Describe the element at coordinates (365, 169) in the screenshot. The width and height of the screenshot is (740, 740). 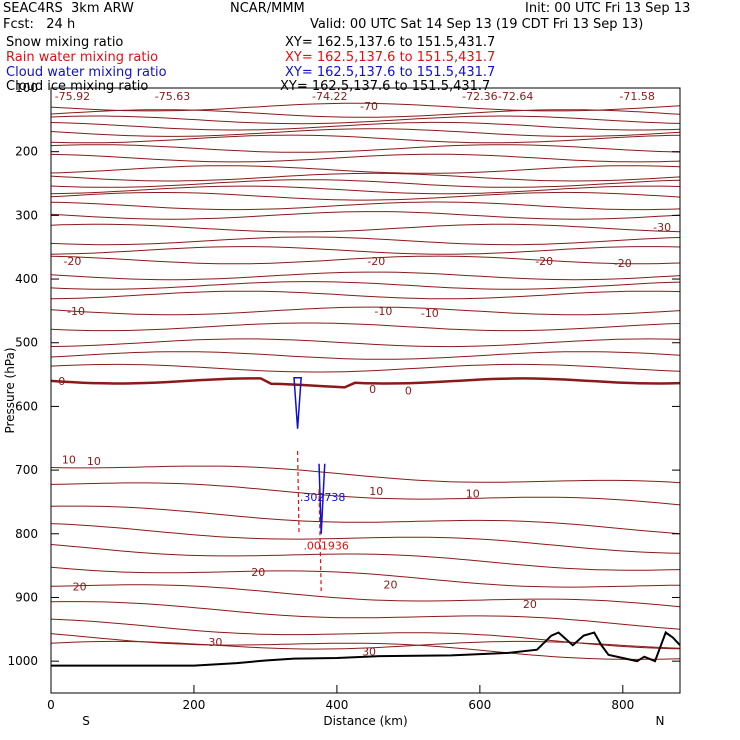
I see `isotherm--50-0` at that location.